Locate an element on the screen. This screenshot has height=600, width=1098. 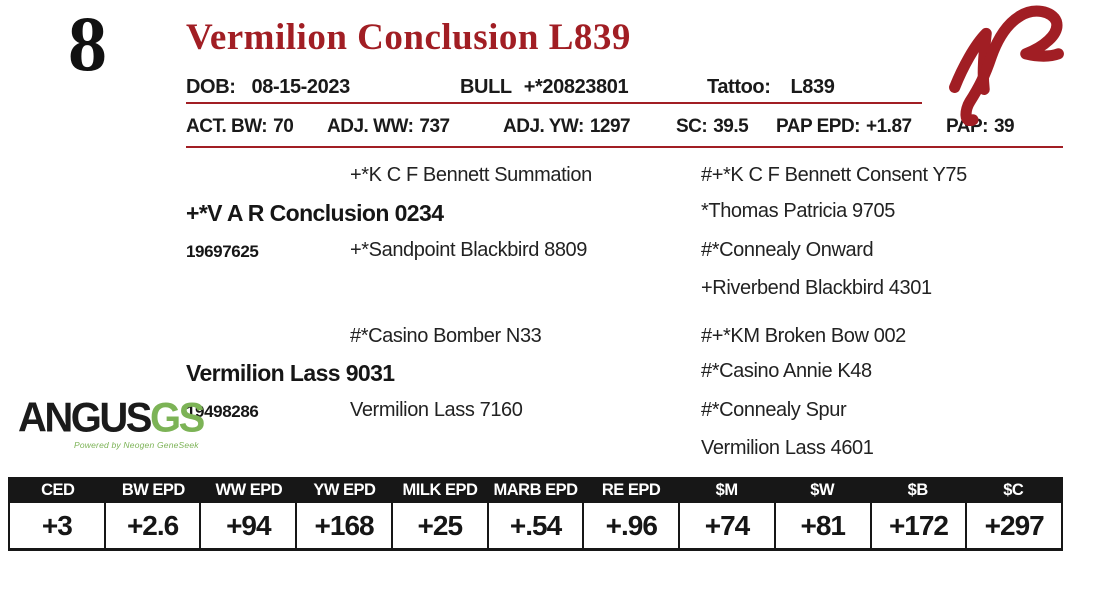
epd-value-ww: +94 is located at coordinates (249, 525).